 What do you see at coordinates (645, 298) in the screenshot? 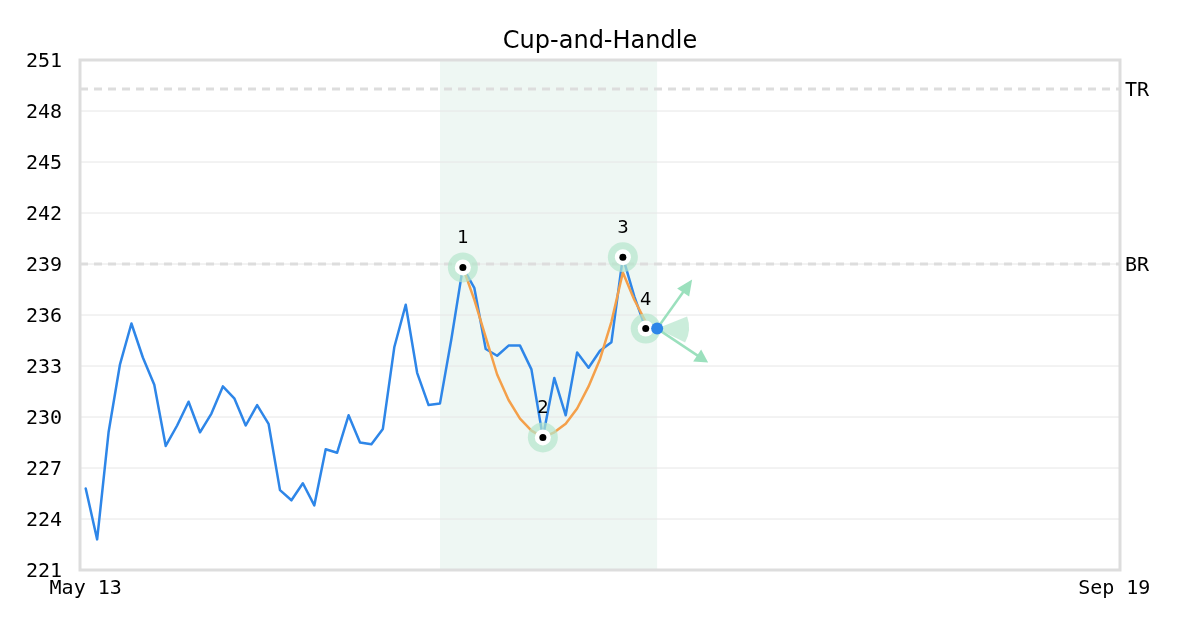
I see `annotation: 4` at bounding box center [645, 298].